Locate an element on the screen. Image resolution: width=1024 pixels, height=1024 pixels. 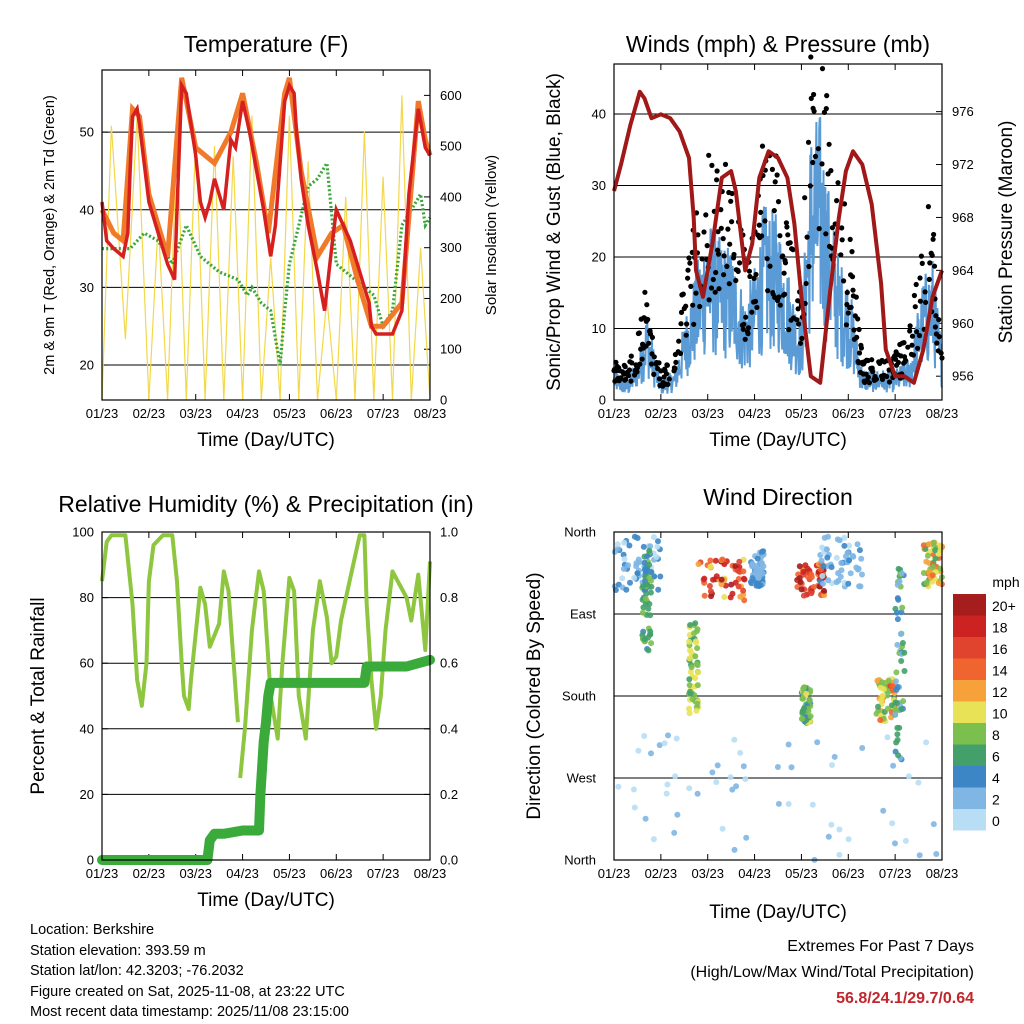
x-tick-label: 03/23 is located at coordinates (195, 413).